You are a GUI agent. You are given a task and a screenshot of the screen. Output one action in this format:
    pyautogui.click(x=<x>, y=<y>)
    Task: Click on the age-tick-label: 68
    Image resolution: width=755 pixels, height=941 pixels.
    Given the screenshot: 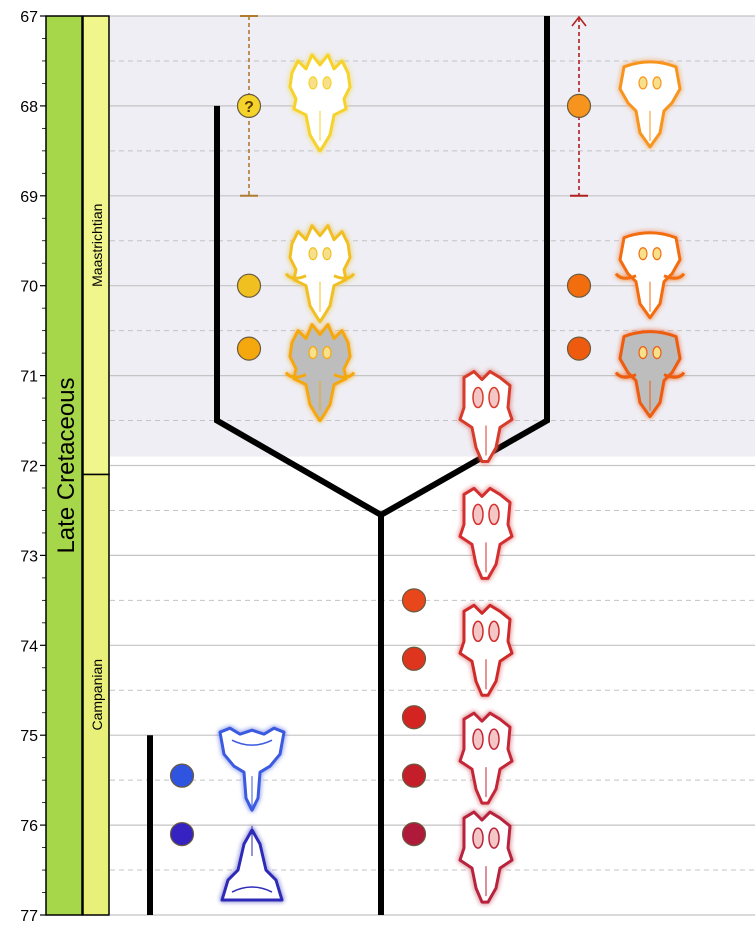 What is the action you would take?
    pyautogui.click(x=29, y=107)
    